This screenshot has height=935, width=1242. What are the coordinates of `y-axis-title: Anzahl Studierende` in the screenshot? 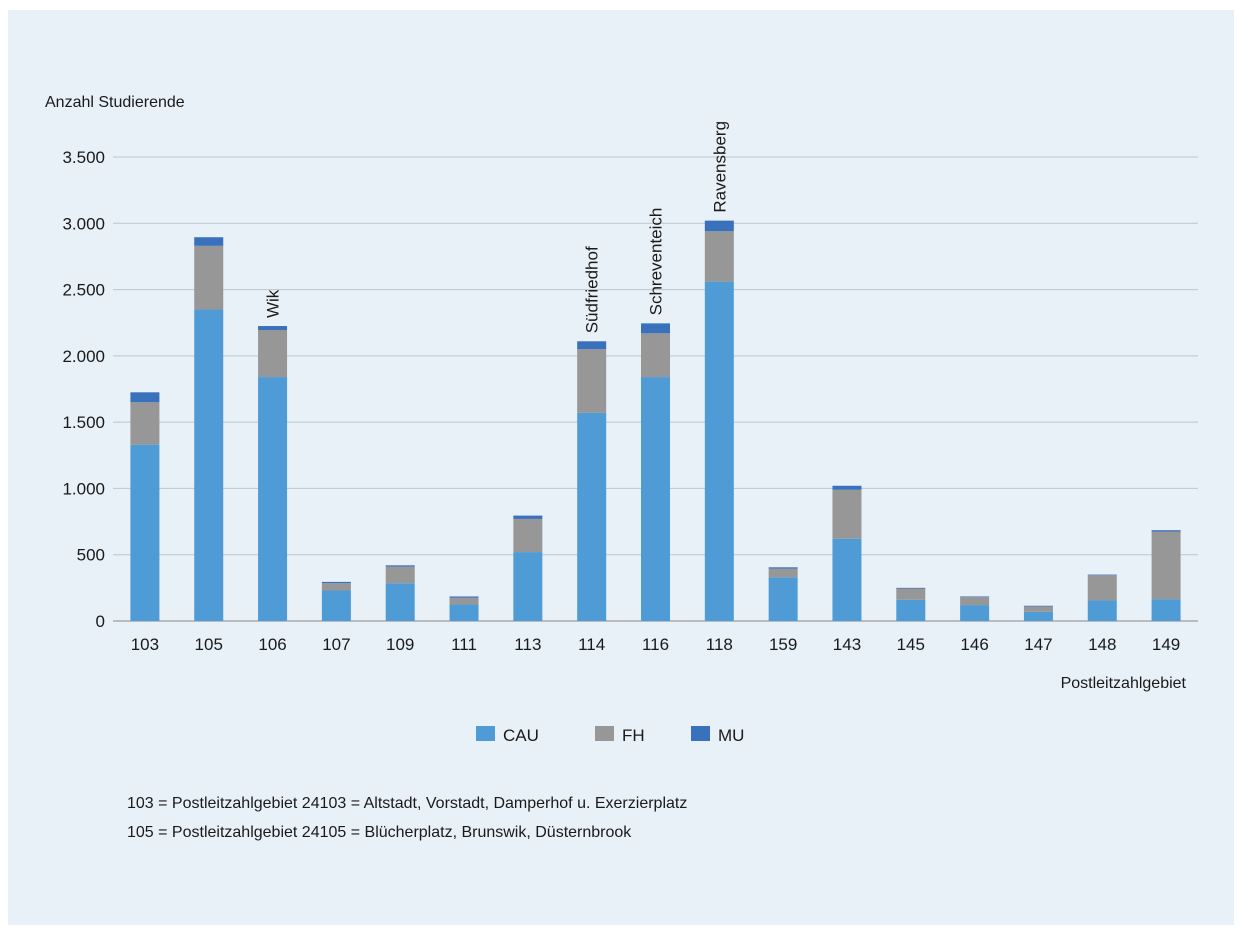 It's located at (115, 102).